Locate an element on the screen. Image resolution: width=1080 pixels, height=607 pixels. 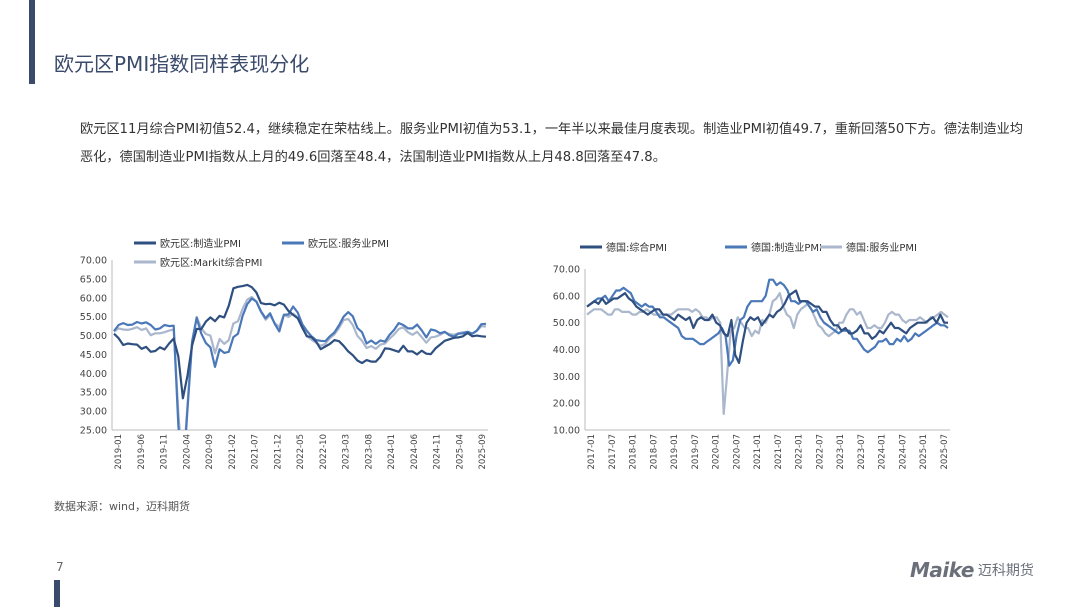
x-tick-label-1-16: 2025-01 is located at coordinates (924, 452).